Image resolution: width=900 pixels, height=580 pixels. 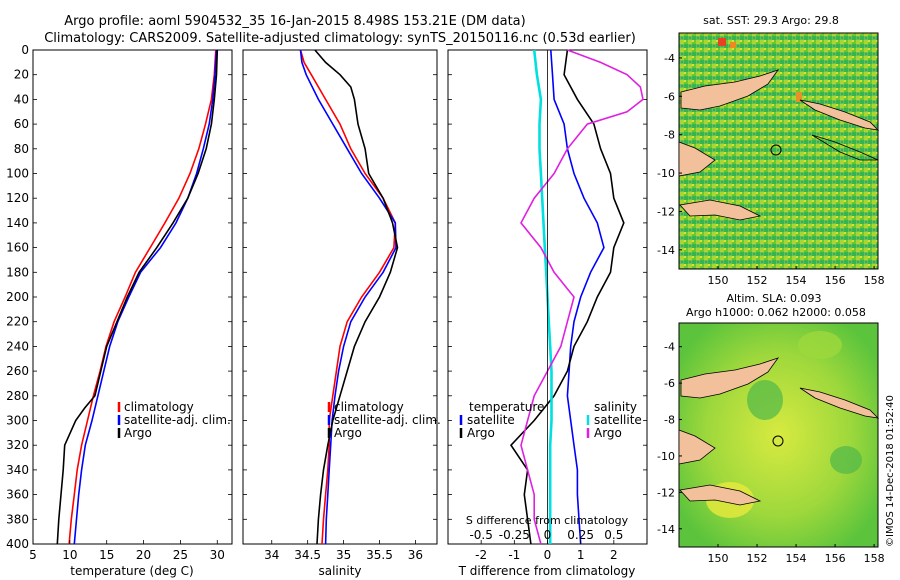 I want to click on land-new-britain, so click(x=730, y=90).